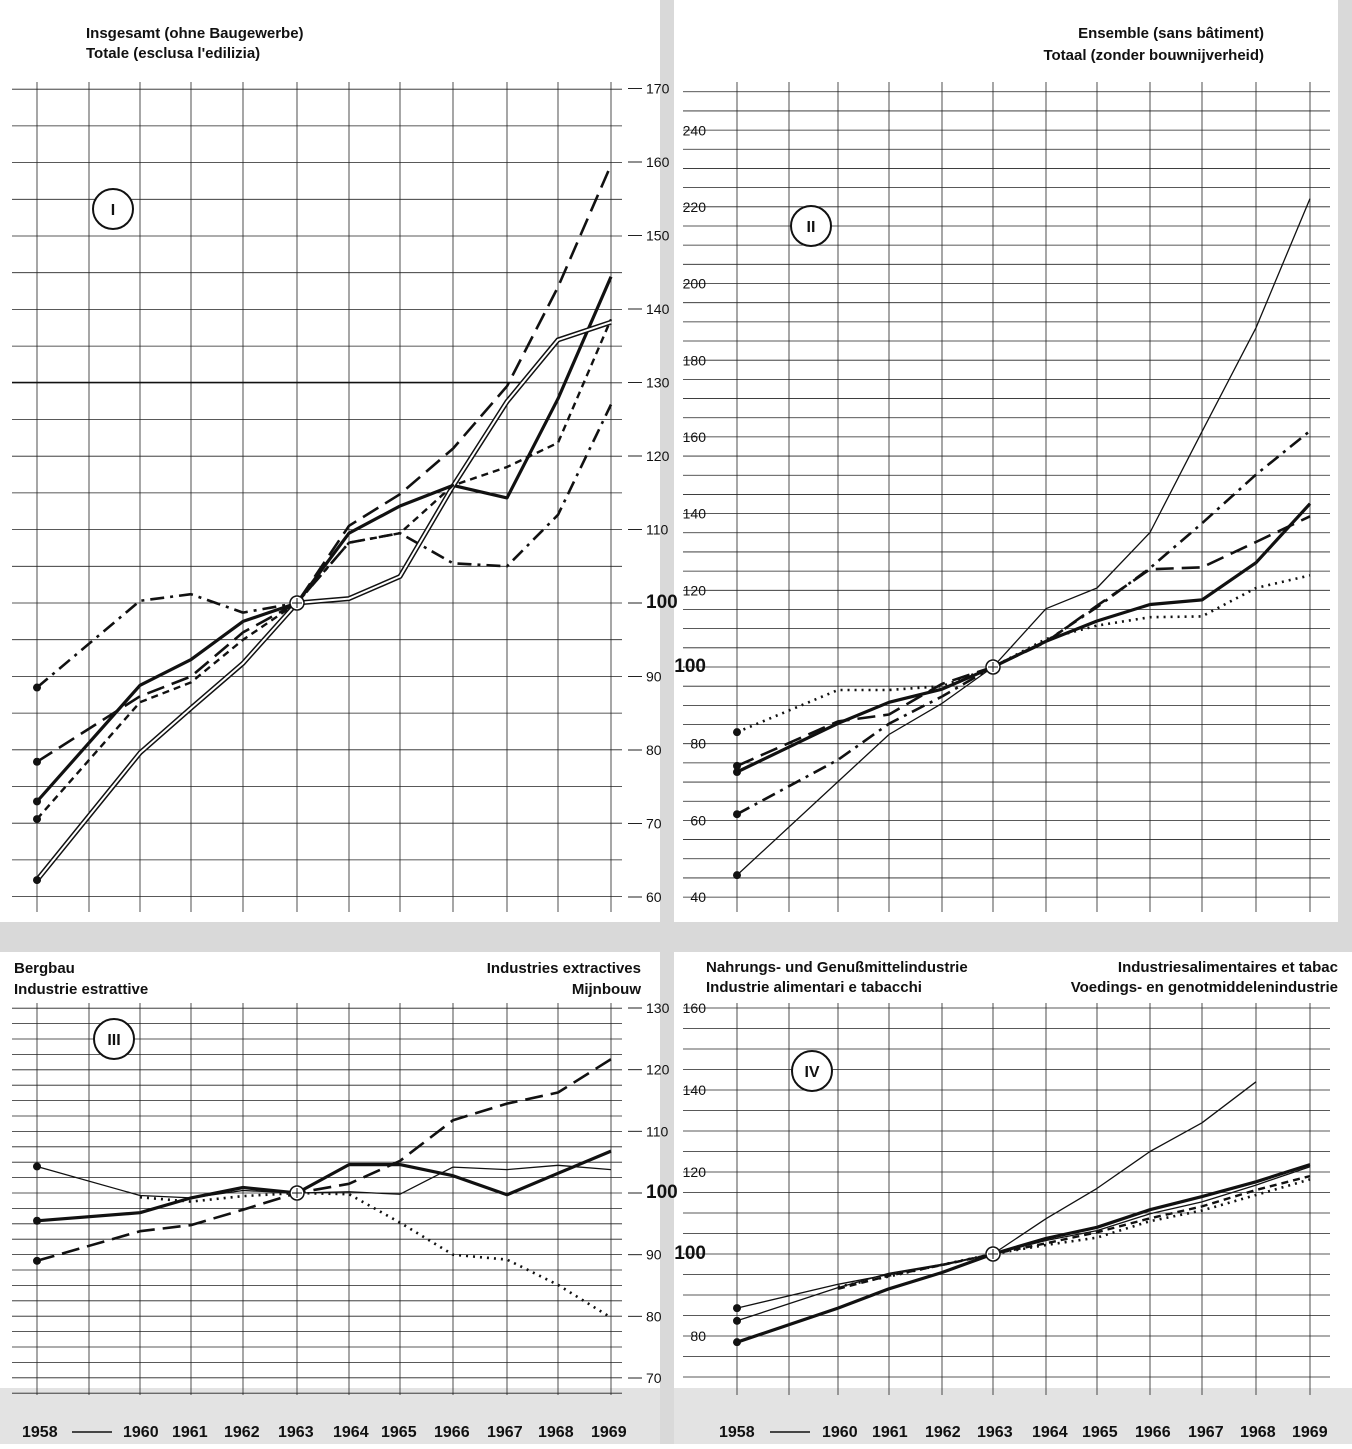 The image size is (1352, 1449). Describe the element at coordinates (452, 1432) in the screenshot. I see `x-tick-label-left: 1966` at that location.